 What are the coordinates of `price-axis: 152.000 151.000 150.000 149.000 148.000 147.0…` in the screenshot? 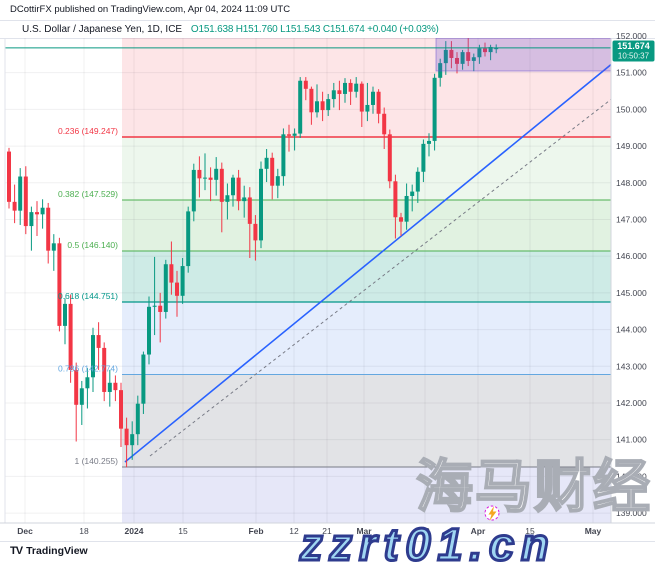 It's located at (631, 274).